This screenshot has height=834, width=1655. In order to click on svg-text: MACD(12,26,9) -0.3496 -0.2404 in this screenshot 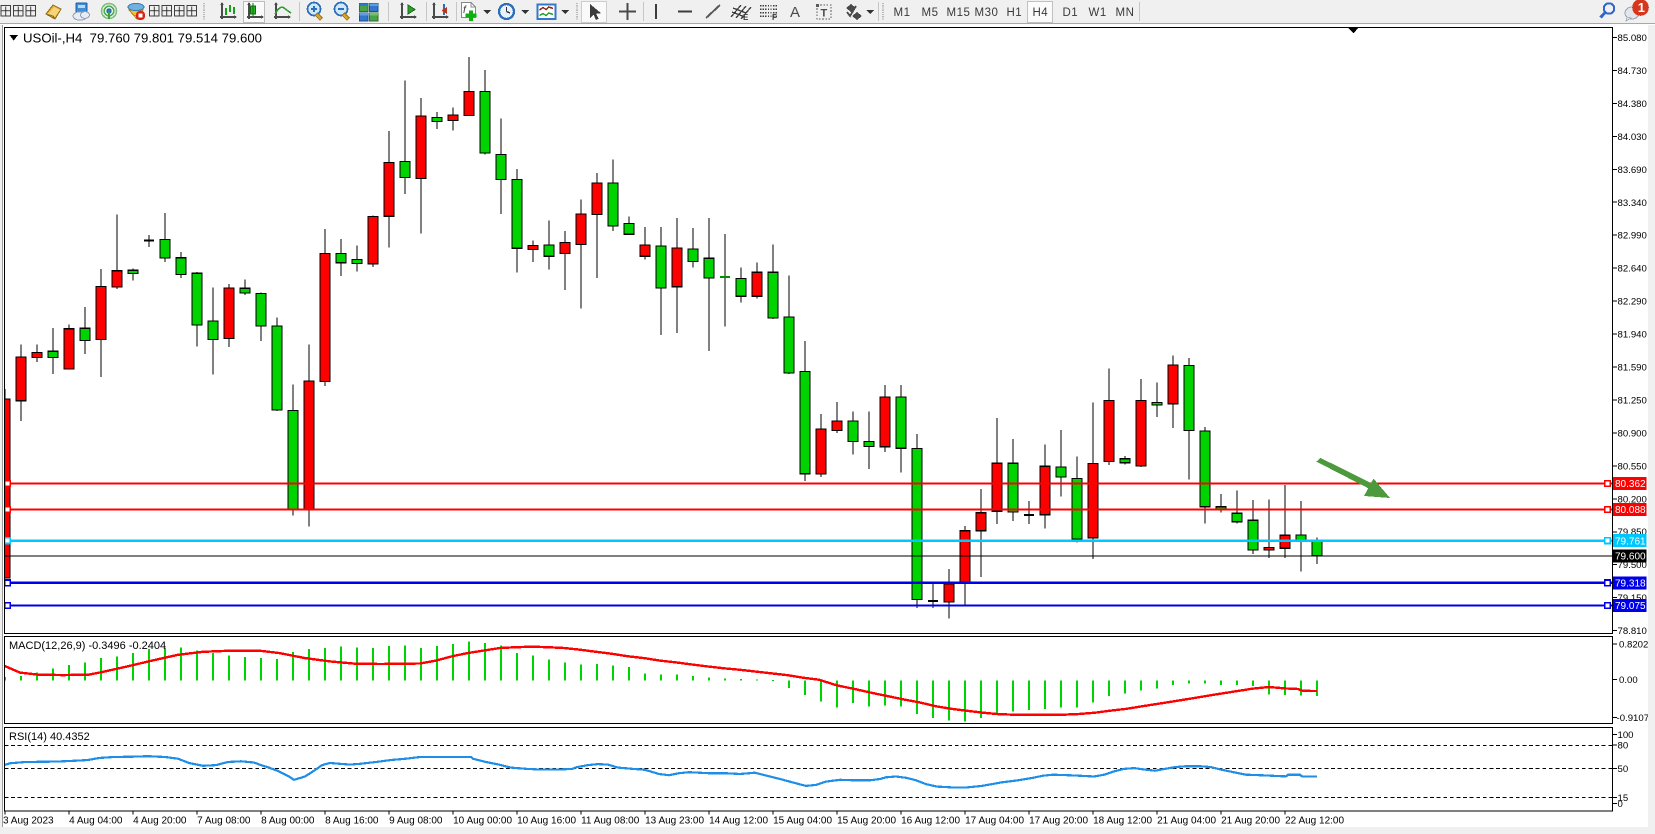, I will do `click(87, 646)`.